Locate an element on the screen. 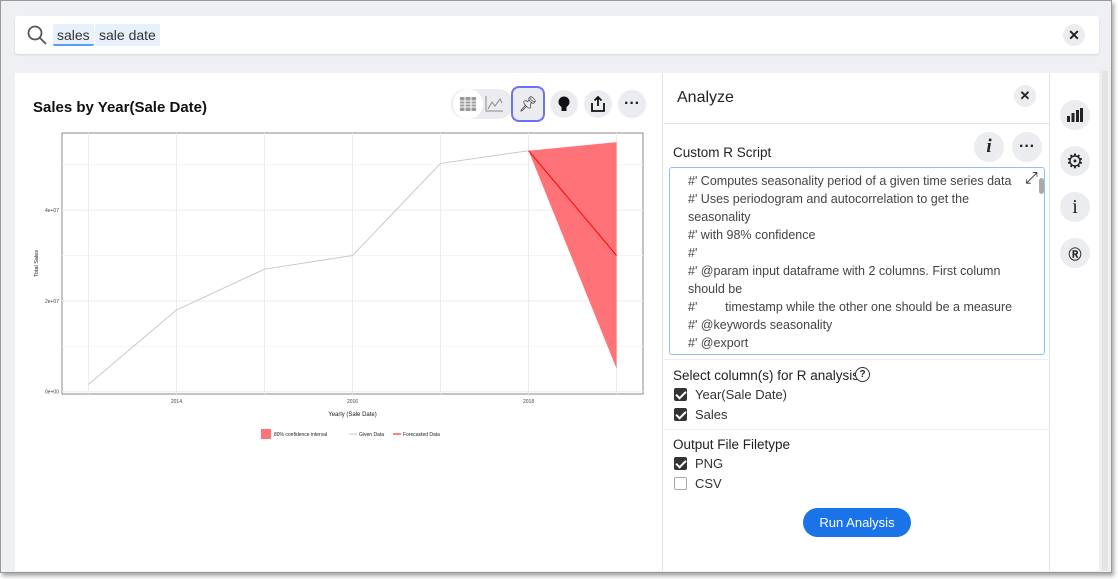 The width and height of the screenshot is (1118, 579). checkbox-year-sale-date is located at coordinates (680, 394).